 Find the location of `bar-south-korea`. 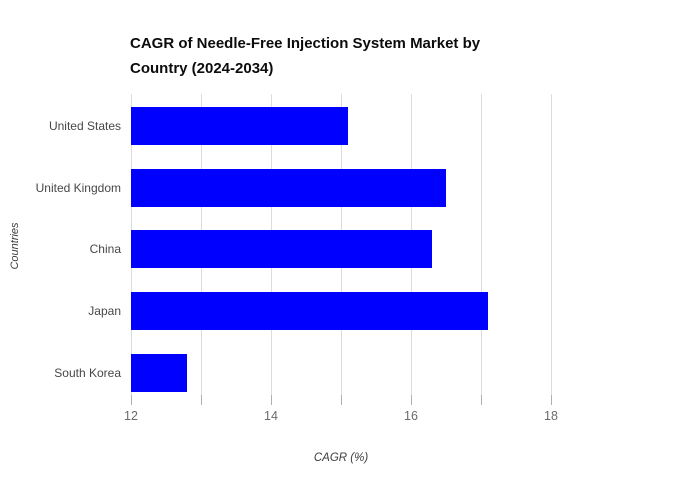

bar-south-korea is located at coordinates (159, 372).